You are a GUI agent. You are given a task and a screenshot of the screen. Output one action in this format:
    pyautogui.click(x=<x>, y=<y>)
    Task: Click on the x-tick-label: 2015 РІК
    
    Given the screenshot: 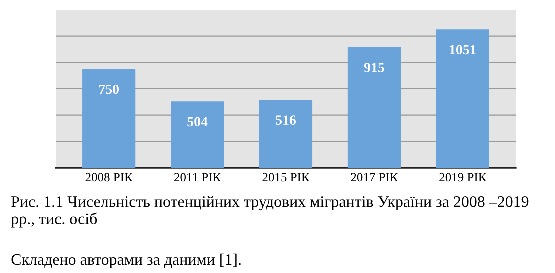 What is the action you would take?
    pyautogui.click(x=286, y=177)
    